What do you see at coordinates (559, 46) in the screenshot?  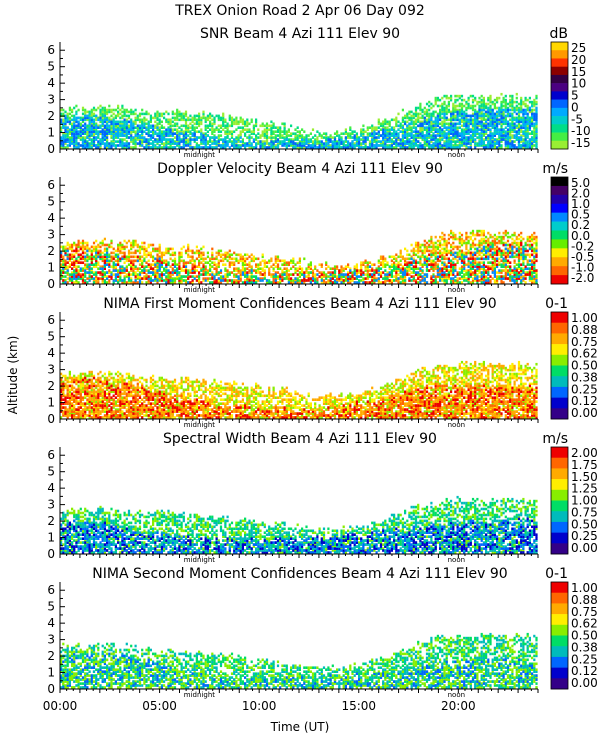 I see `colorbar-swatch` at bounding box center [559, 46].